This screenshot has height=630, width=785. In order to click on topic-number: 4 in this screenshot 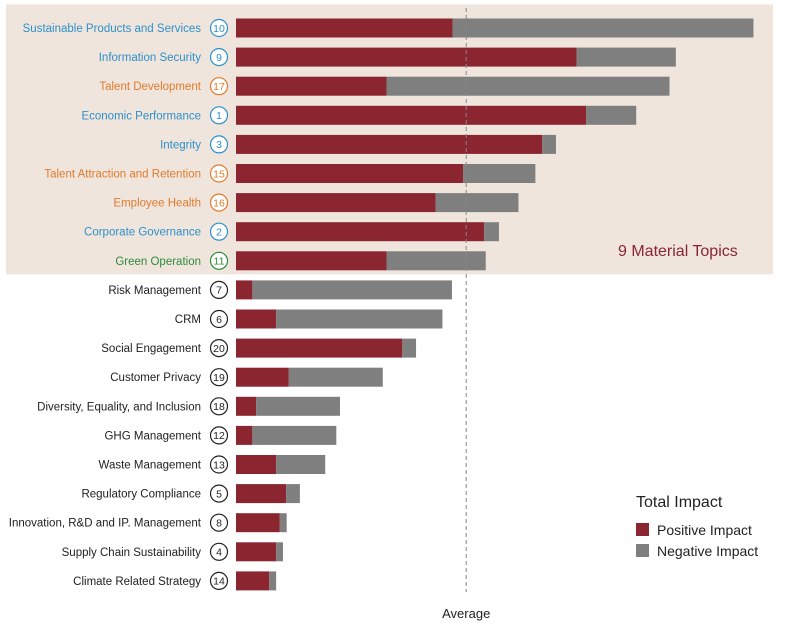, I will do `click(219, 553)`.